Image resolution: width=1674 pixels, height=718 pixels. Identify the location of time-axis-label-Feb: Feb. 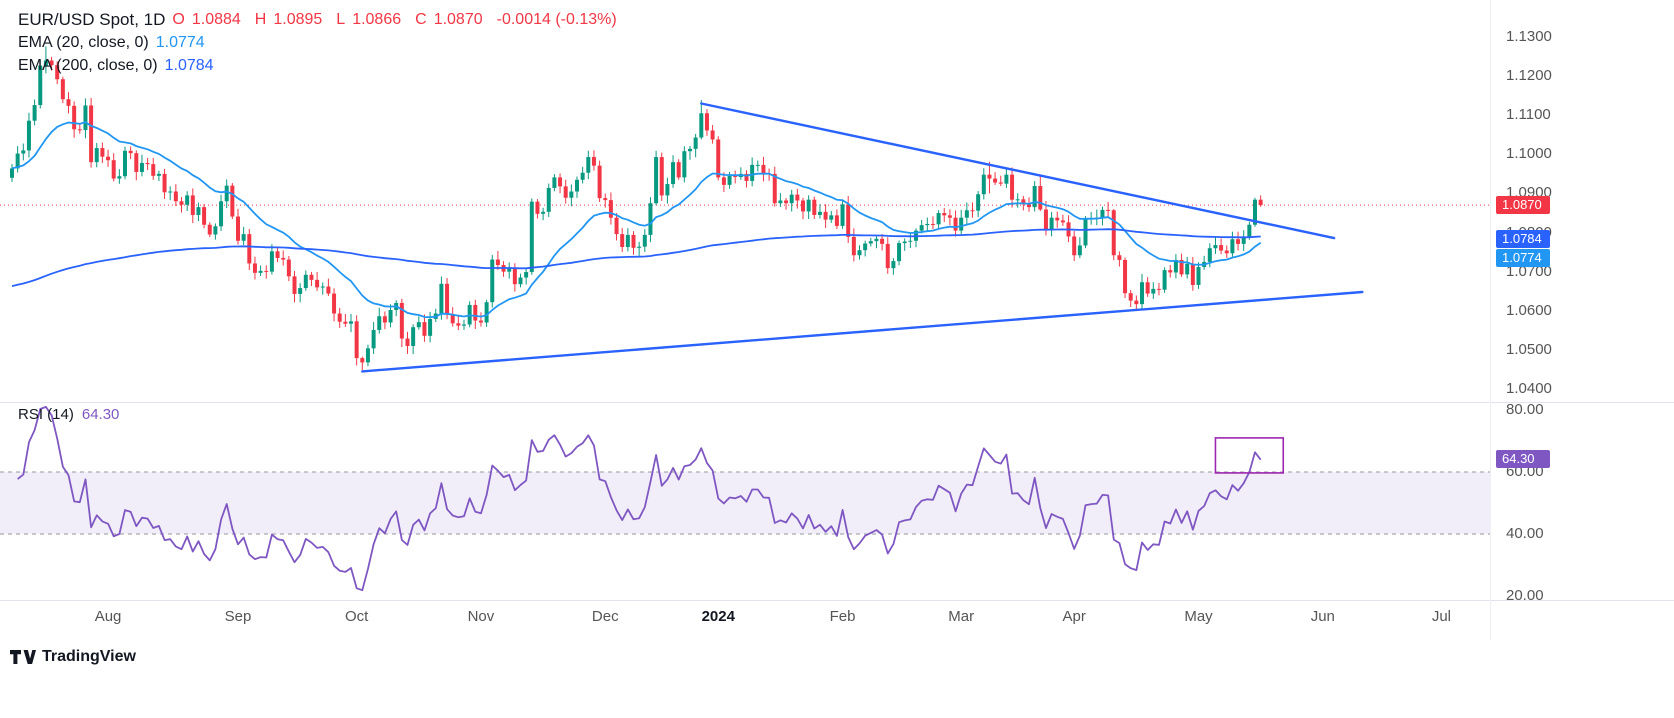
(842, 616).